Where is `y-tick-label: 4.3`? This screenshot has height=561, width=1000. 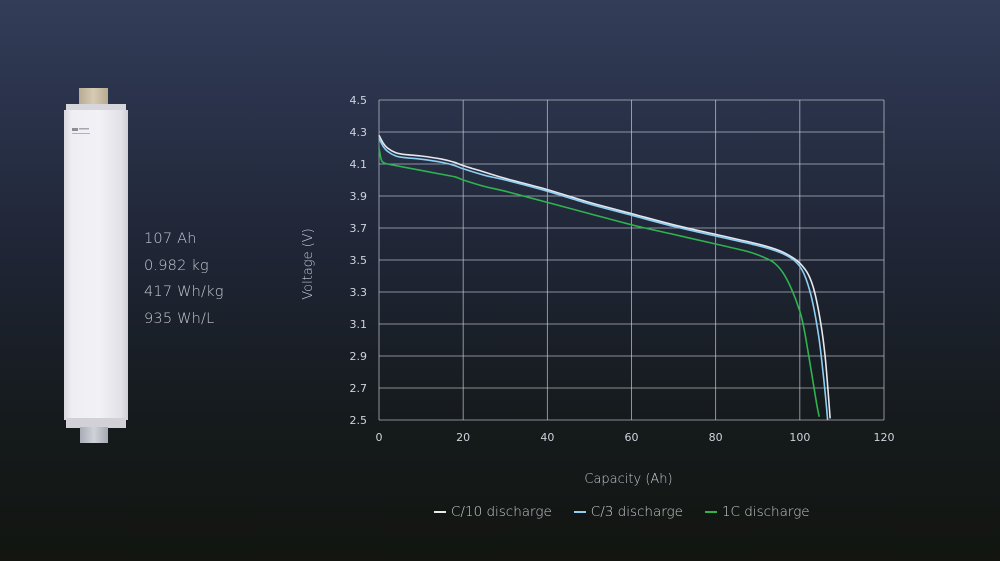 y-tick-label: 4.3 is located at coordinates (359, 132).